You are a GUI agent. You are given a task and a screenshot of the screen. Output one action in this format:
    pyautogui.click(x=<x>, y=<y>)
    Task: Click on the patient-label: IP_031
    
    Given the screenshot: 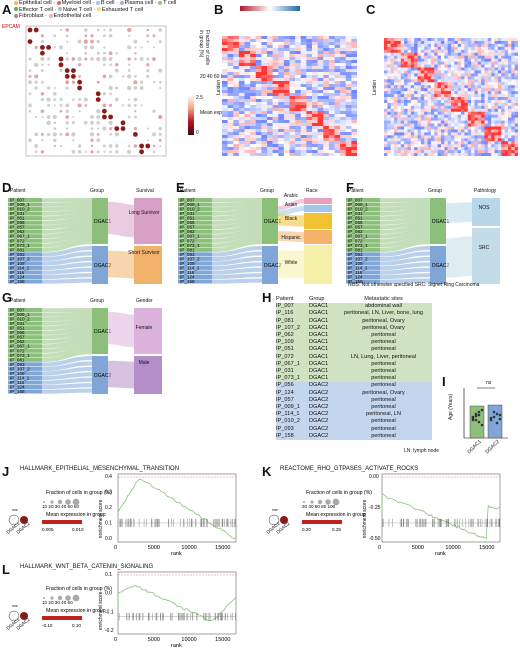 What is the action you would take?
    pyautogui.click(x=17, y=213)
    